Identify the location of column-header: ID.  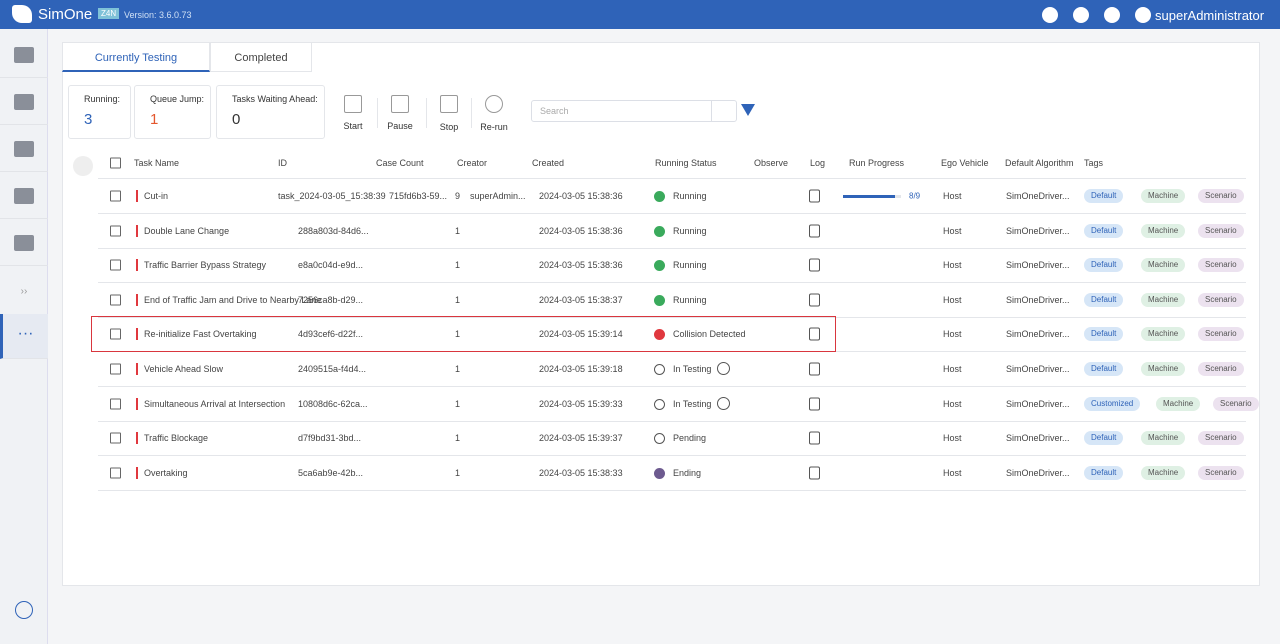
(282, 163).